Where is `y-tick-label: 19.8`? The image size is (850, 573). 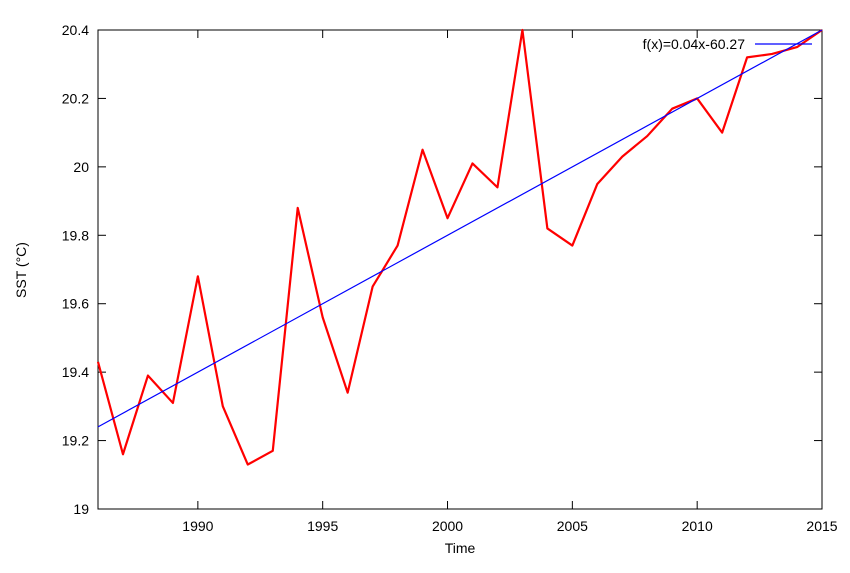 y-tick-label: 19.8 is located at coordinates (75, 235).